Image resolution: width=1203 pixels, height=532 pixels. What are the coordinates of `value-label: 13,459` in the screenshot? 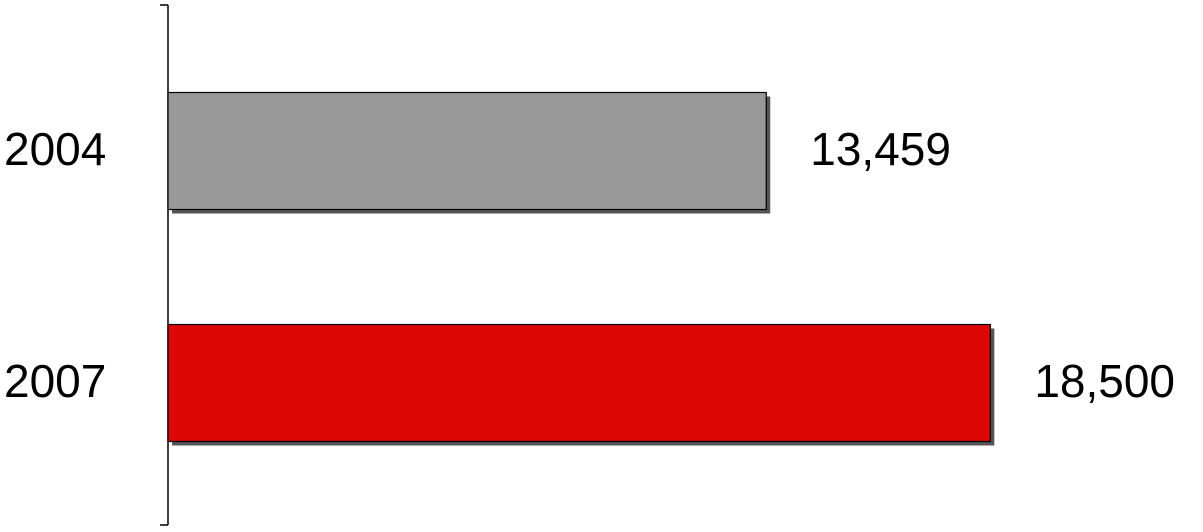 It's located at (880, 149).